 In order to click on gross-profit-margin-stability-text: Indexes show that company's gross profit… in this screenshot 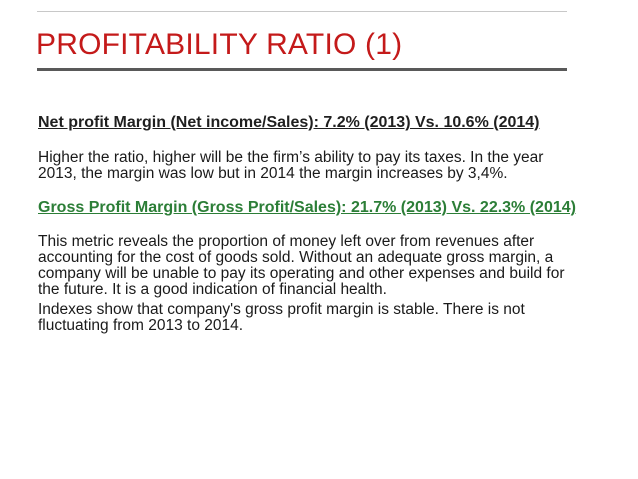, I will do `click(281, 317)`.